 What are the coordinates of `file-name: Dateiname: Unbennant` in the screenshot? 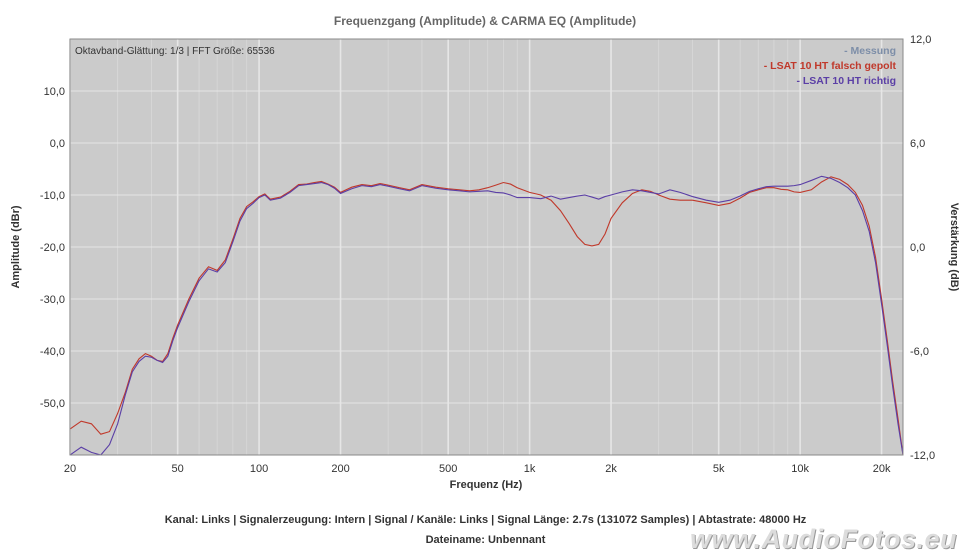 It's located at (485, 540).